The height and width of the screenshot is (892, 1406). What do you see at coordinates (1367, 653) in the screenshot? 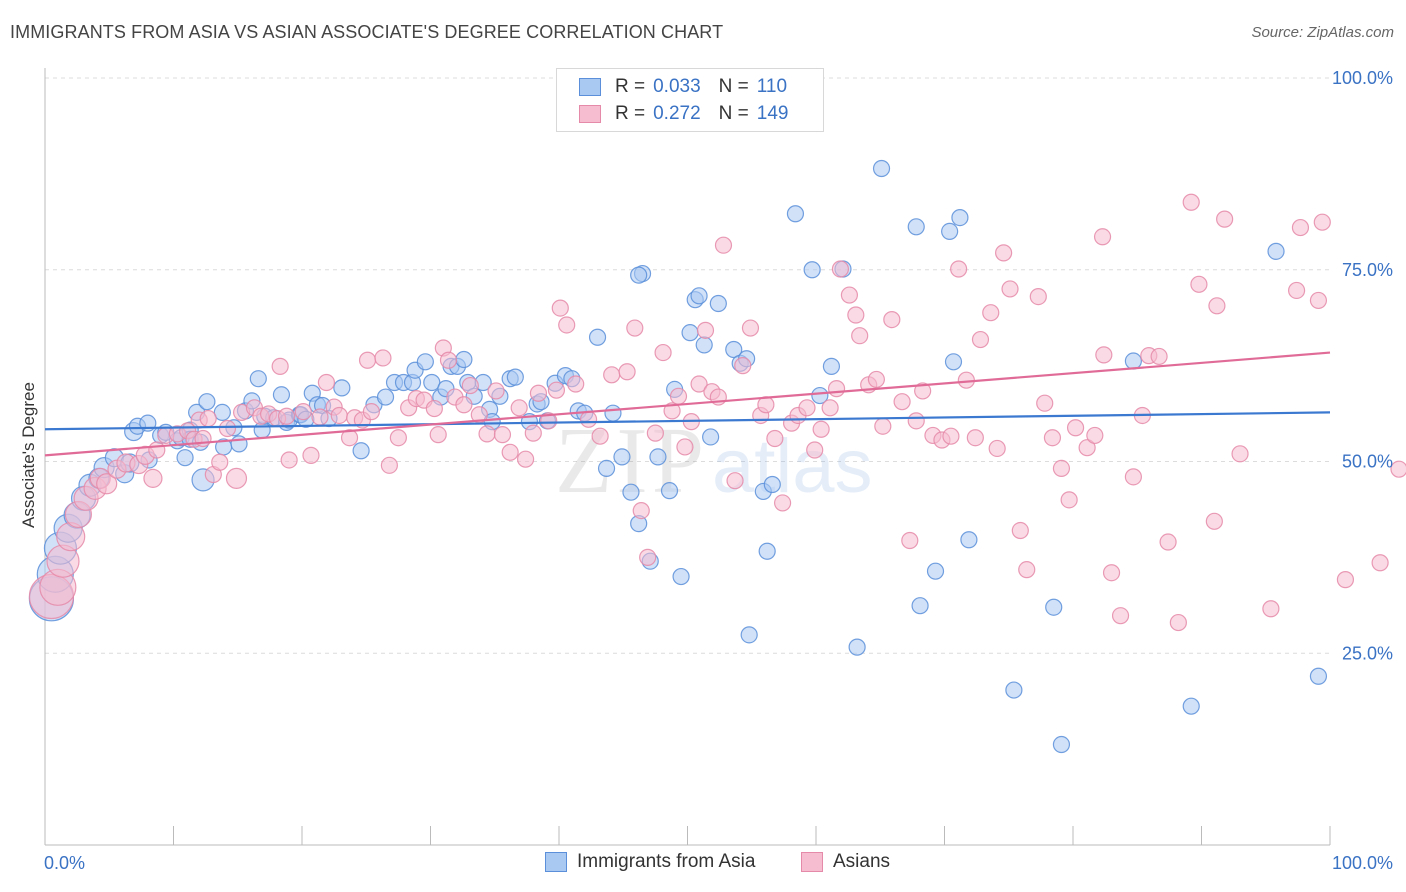
I see `y-tick-label: 25.0%` at bounding box center [1367, 653].